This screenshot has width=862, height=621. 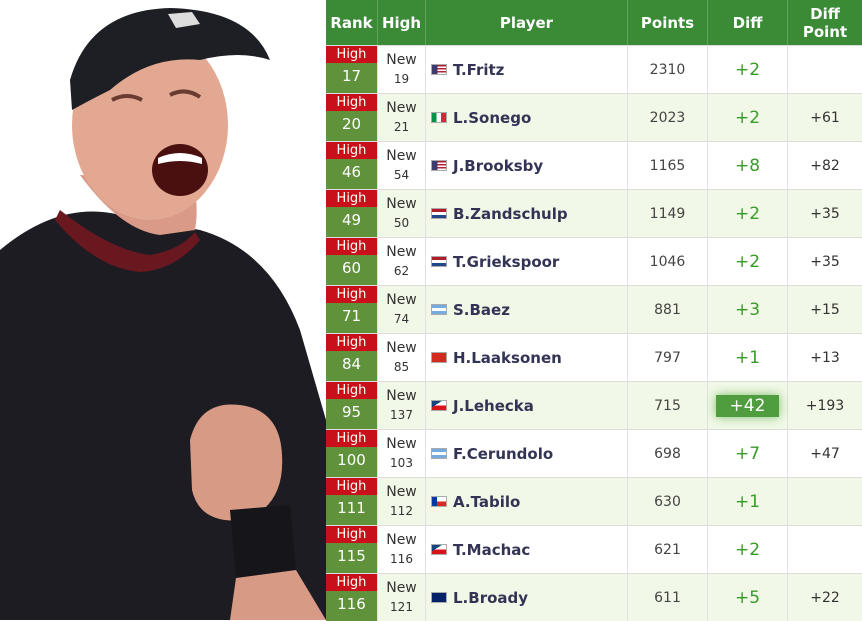 I want to click on diff-value: +5, so click(x=747, y=597).